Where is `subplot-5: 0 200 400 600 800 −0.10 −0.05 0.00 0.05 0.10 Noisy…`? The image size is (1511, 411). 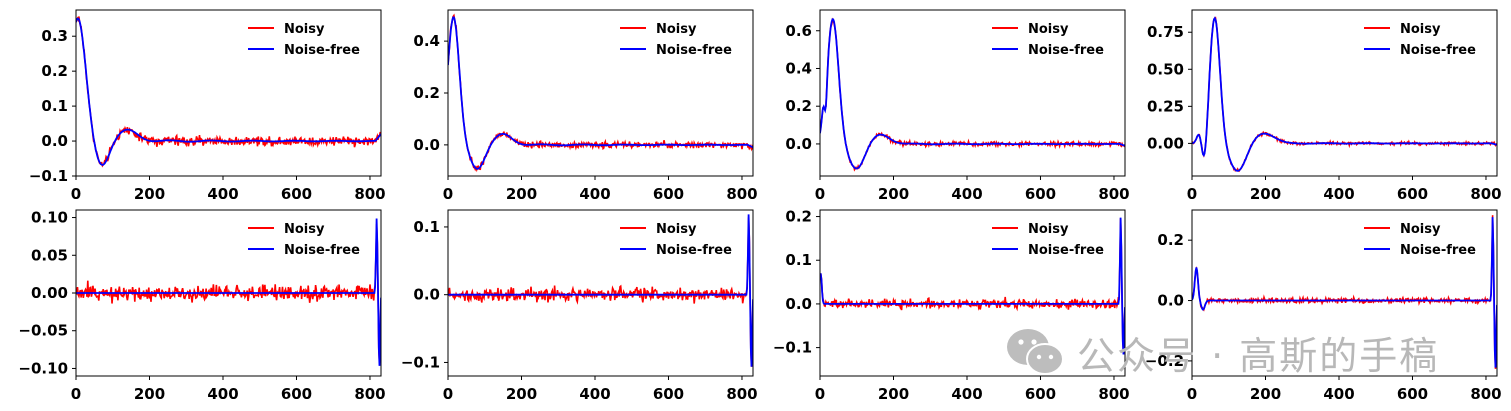
subplot-5: 0 200 400 600 800 −0.10 −0.05 0.00 0.05 0.10 Noisy… is located at coordinates (201, 306).